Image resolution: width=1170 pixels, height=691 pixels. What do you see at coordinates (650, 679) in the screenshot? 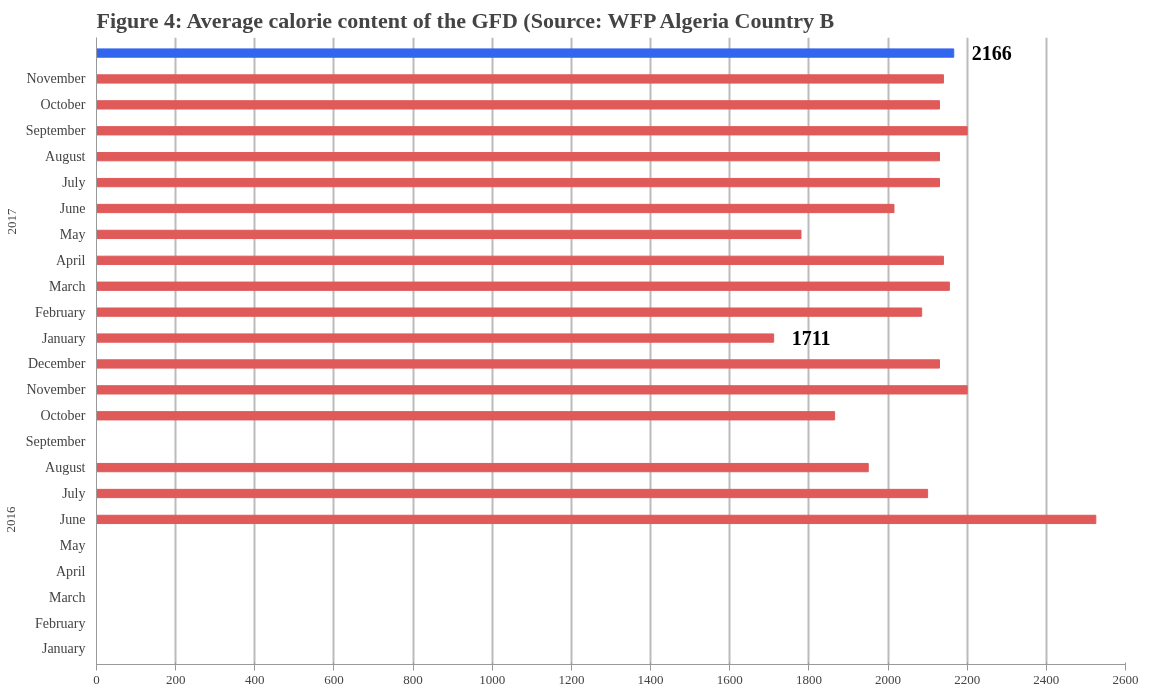
I see `x-tick-label: 1400` at bounding box center [650, 679].